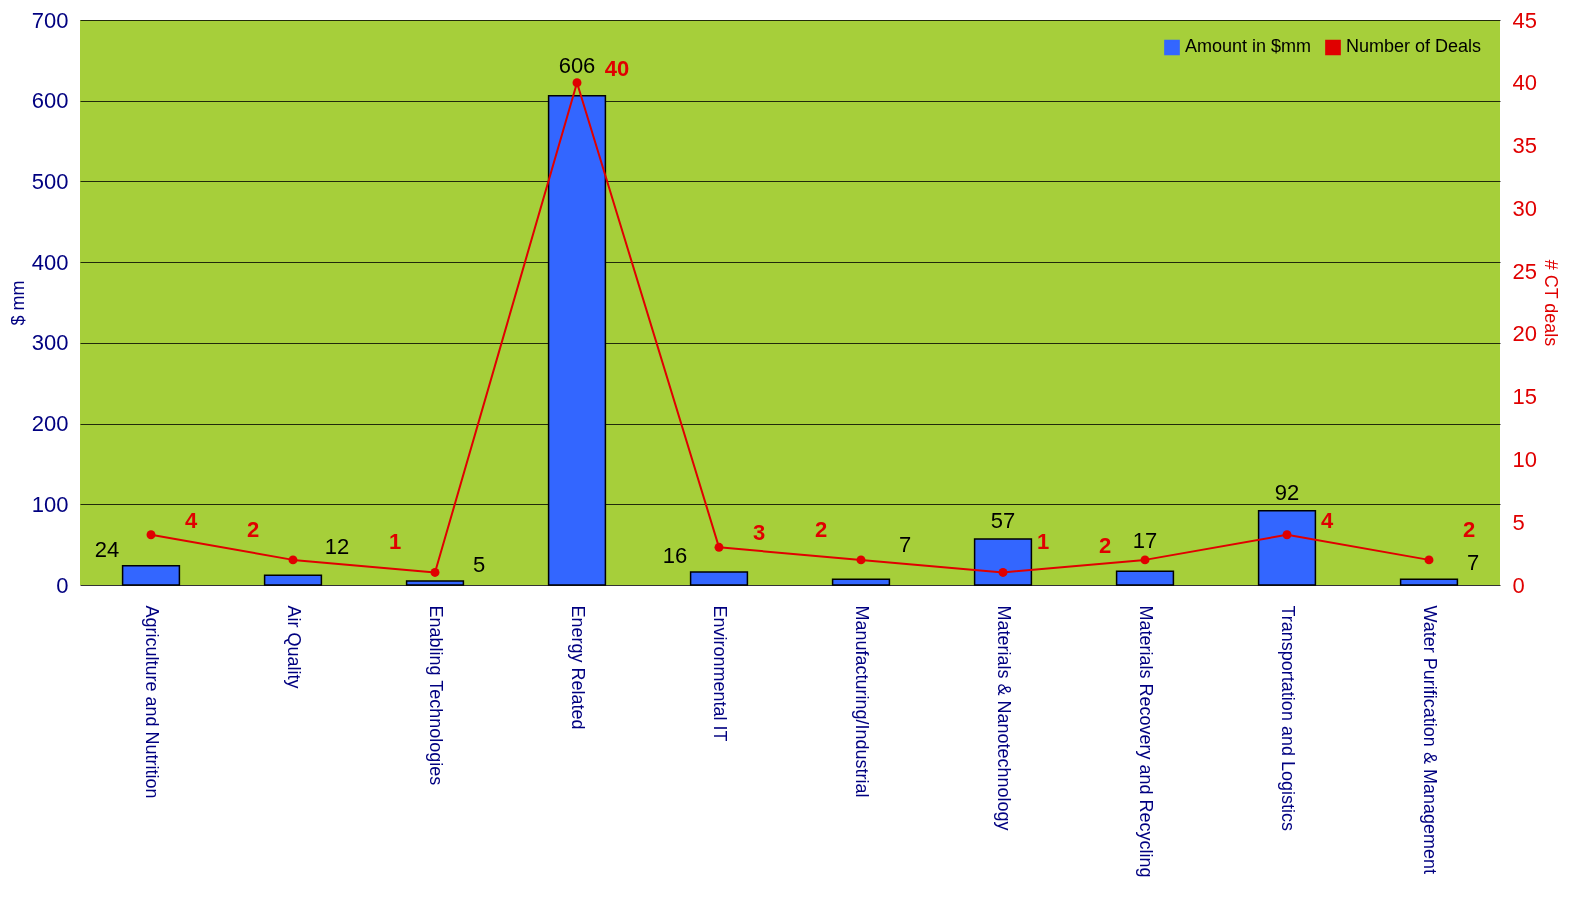 The height and width of the screenshot is (916, 1589). I want to click on data-label: 5, so click(479, 564).